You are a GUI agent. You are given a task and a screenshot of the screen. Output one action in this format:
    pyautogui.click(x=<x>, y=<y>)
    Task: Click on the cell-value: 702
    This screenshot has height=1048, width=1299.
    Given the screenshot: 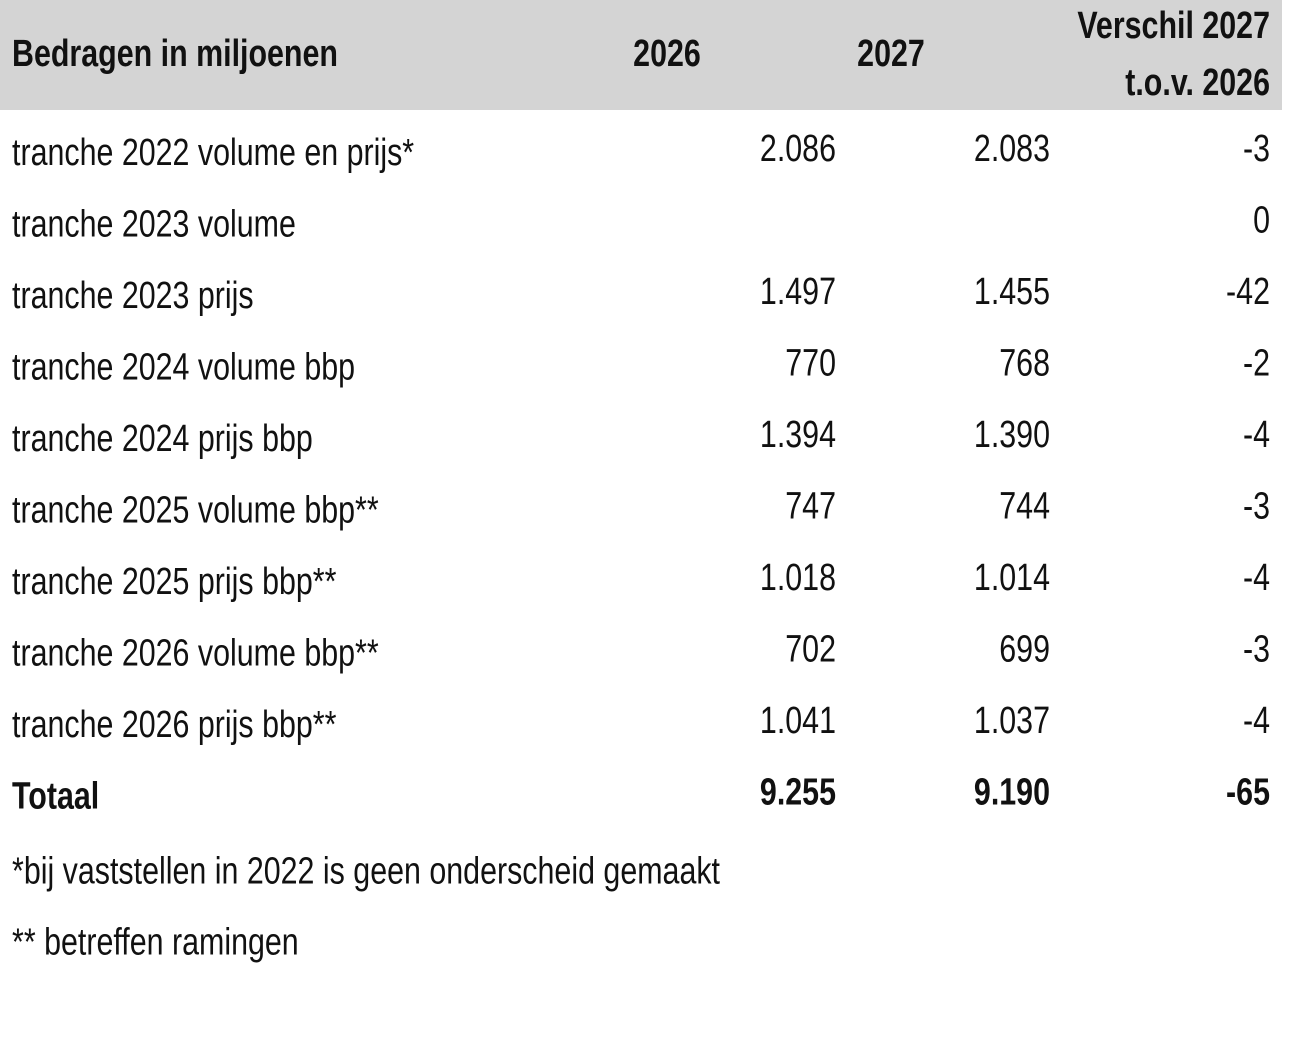 What is the action you would take?
    pyautogui.click(x=810, y=649)
    